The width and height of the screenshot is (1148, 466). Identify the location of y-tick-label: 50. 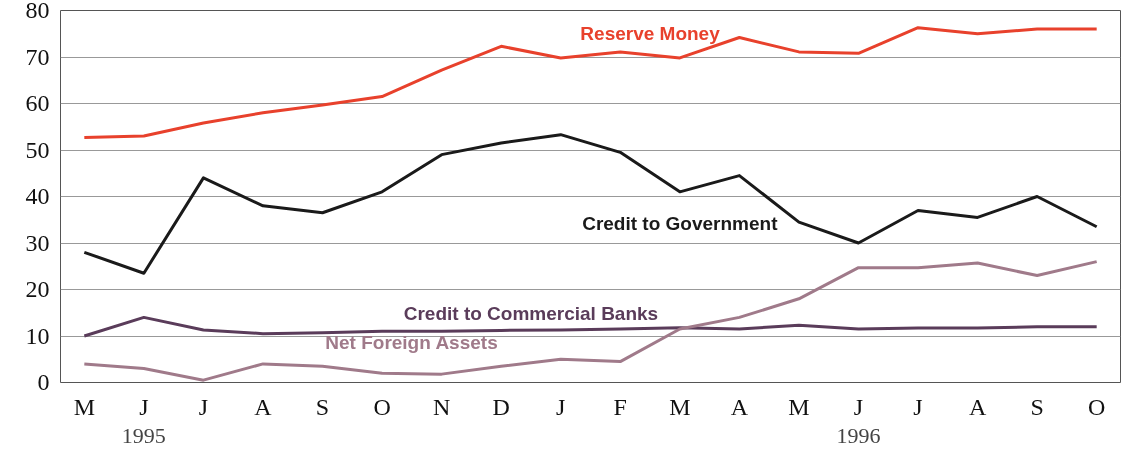
(37, 149).